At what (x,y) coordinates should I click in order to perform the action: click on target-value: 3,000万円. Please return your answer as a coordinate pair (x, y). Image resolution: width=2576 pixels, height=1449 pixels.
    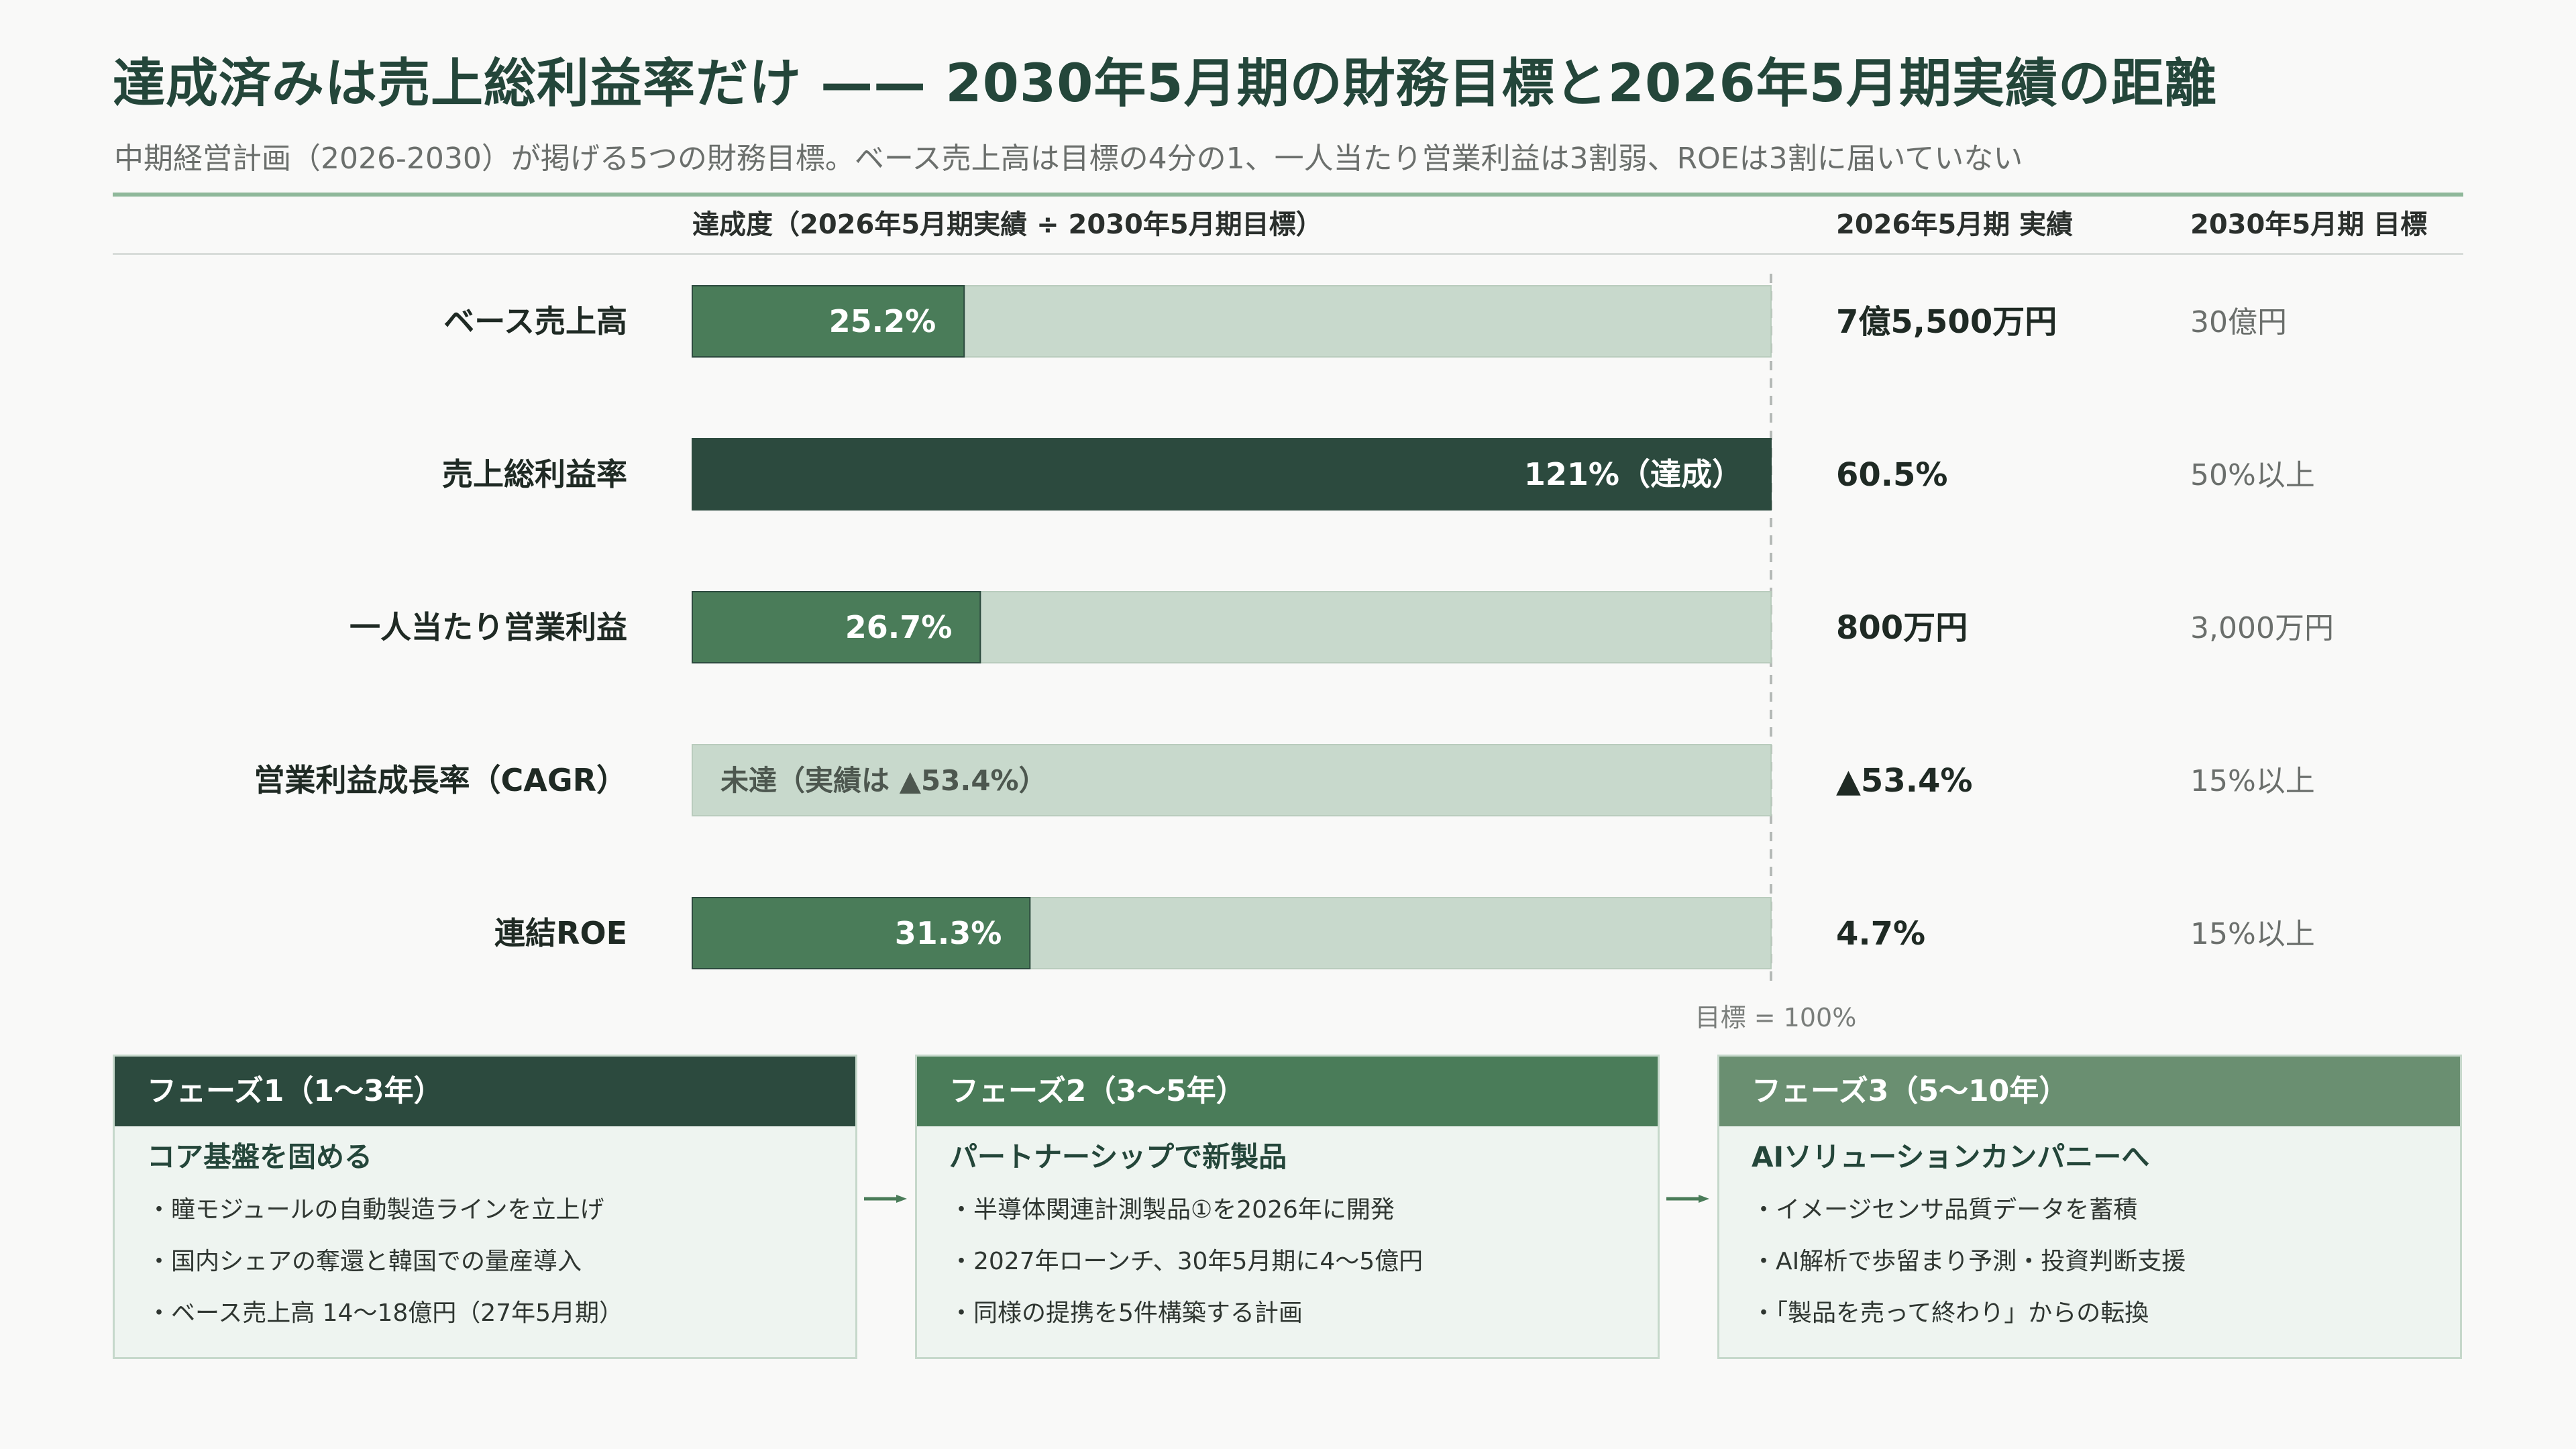
    Looking at the image, I should click on (2262, 628).